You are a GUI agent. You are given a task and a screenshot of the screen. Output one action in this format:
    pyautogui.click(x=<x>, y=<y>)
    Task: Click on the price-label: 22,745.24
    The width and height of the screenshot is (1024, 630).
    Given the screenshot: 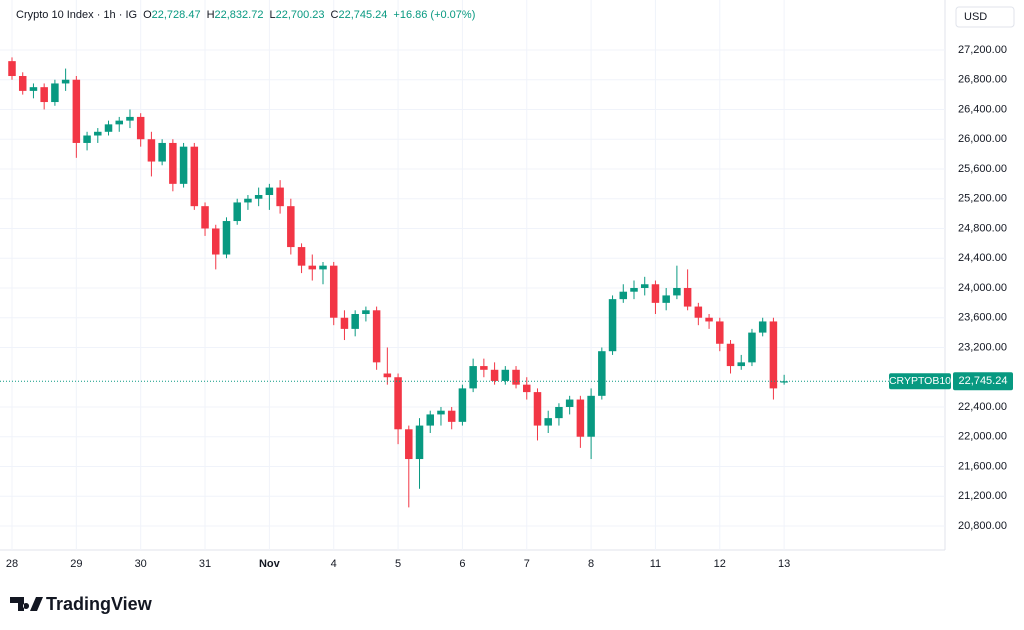 What is the action you would take?
    pyautogui.click(x=983, y=381)
    